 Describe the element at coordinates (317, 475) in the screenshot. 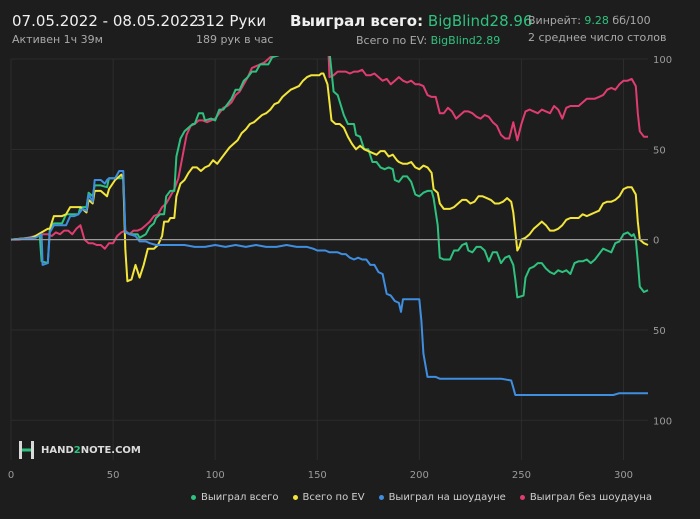

I see `x-tick-label: 150` at that location.